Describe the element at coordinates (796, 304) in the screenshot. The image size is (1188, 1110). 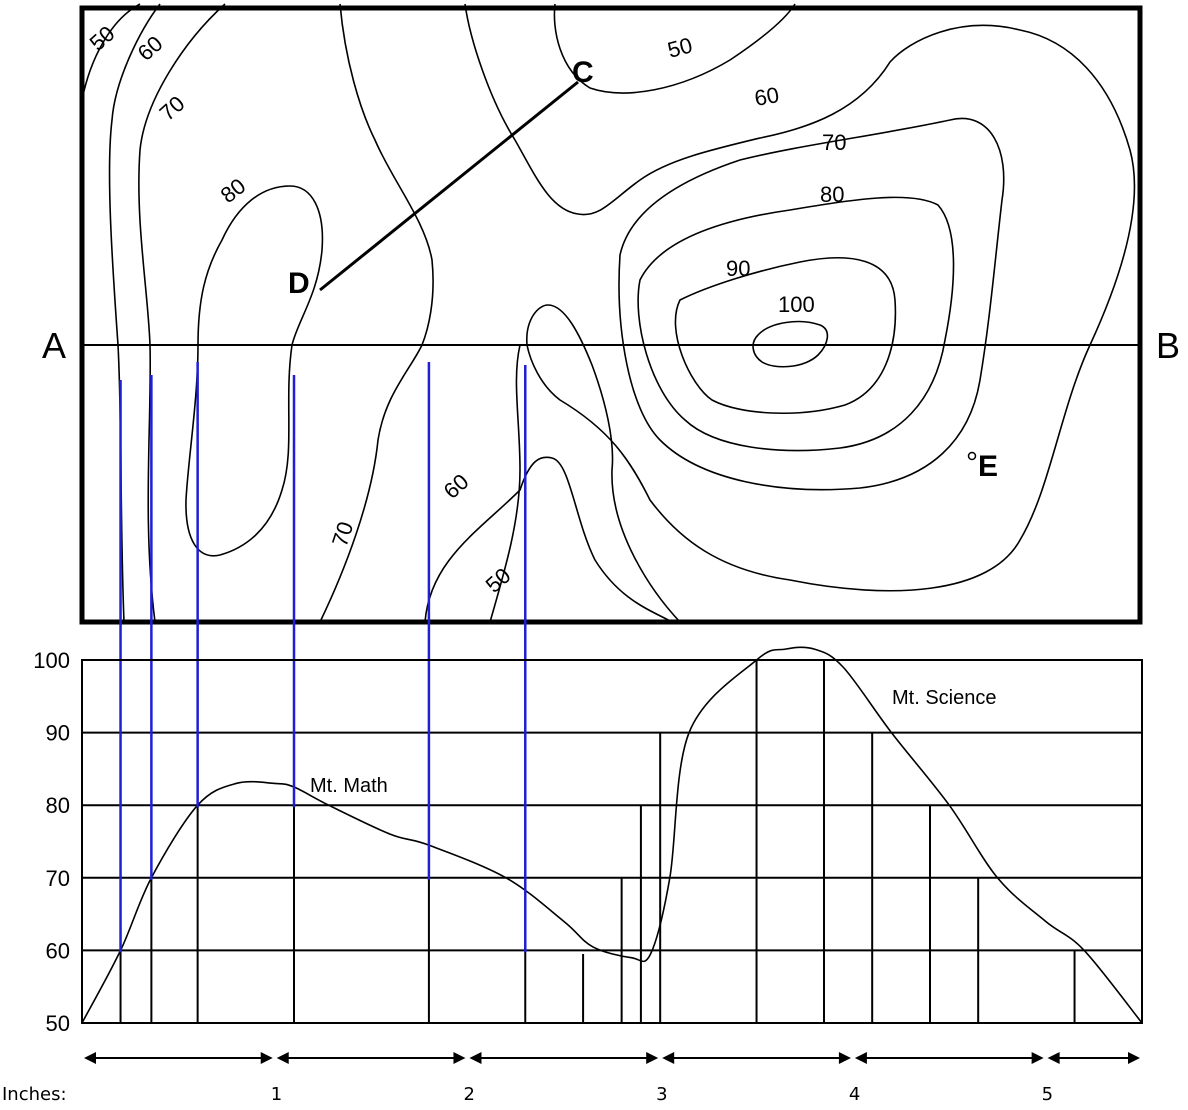
I see `contour-label-right-100: 100` at that location.